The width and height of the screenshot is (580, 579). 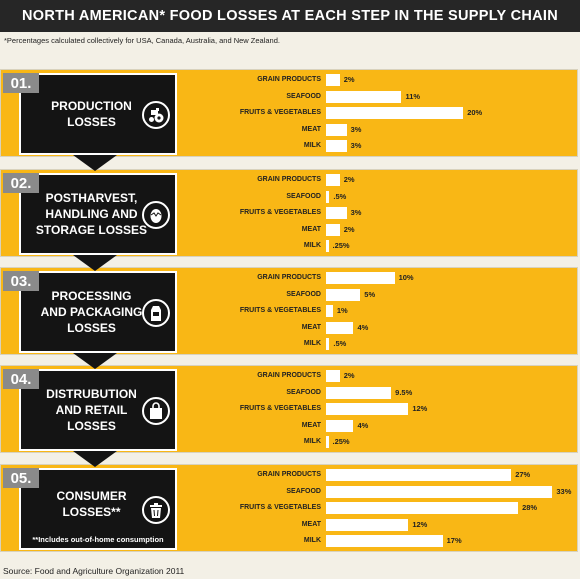 I want to click on bar-row: FRUITS & VEGETABLES 12%, so click(x=290, y=409).